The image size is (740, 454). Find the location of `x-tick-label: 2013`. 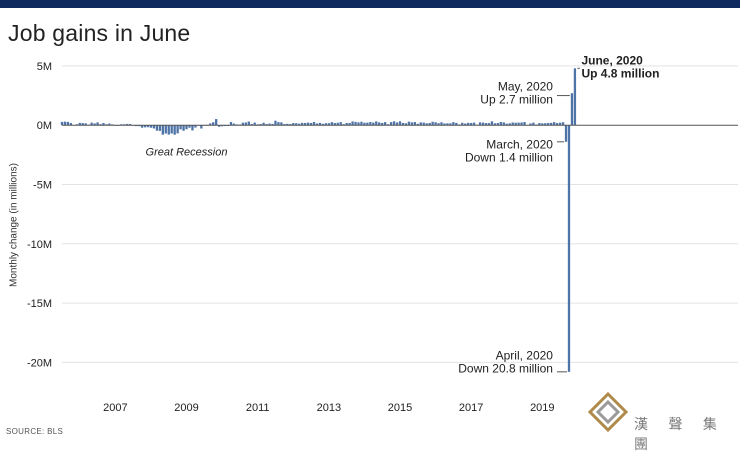

x-tick-label: 2013 is located at coordinates (329, 408).